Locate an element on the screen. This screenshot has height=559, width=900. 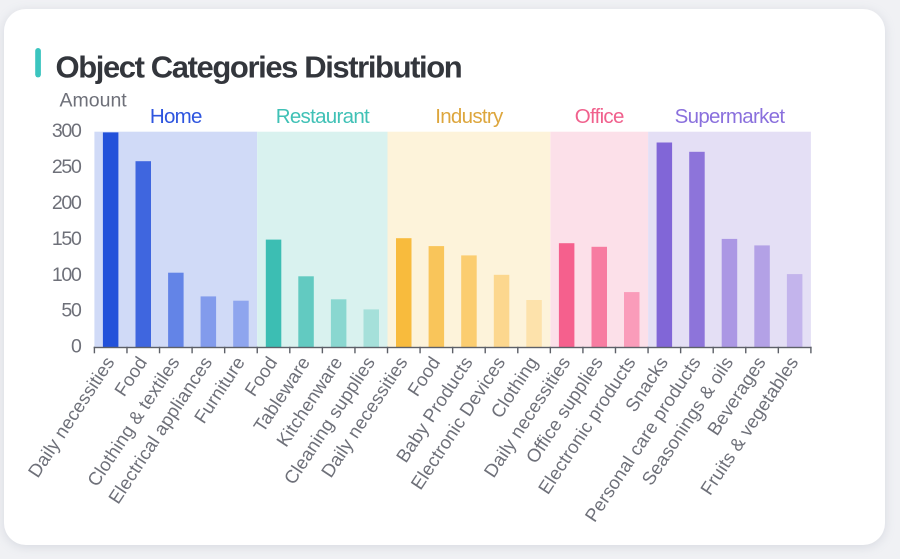
svg-text: 200 is located at coordinates (67, 203).